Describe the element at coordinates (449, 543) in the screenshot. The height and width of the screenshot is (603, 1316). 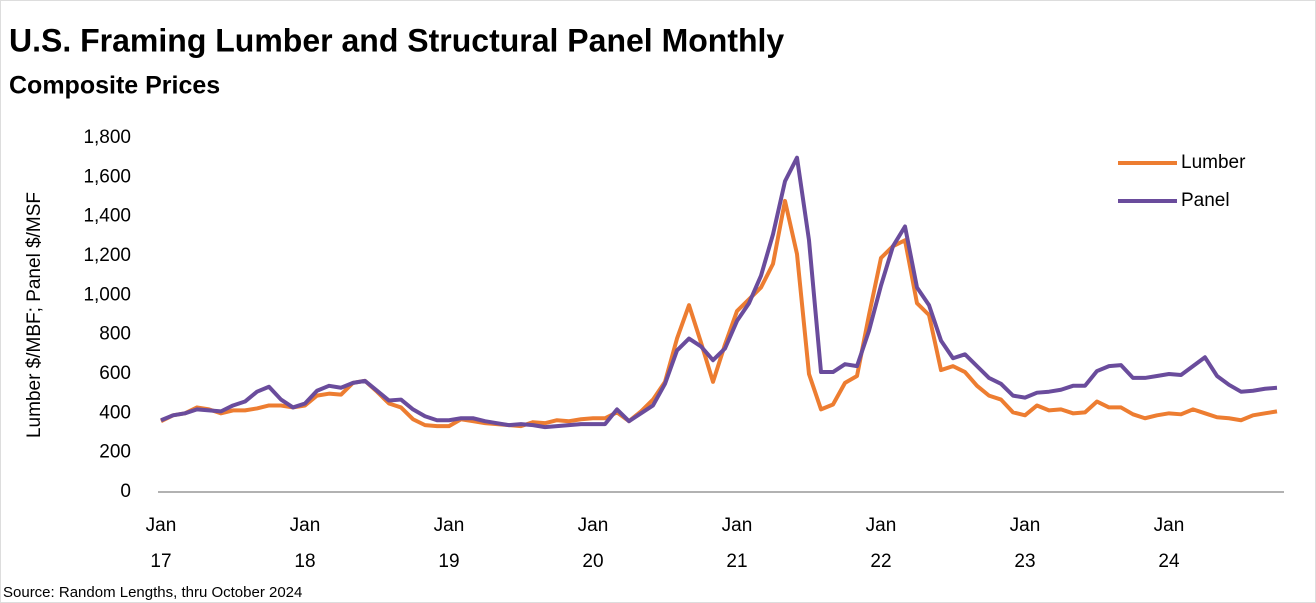
I see `x-tick-label: Jan 19` at that location.